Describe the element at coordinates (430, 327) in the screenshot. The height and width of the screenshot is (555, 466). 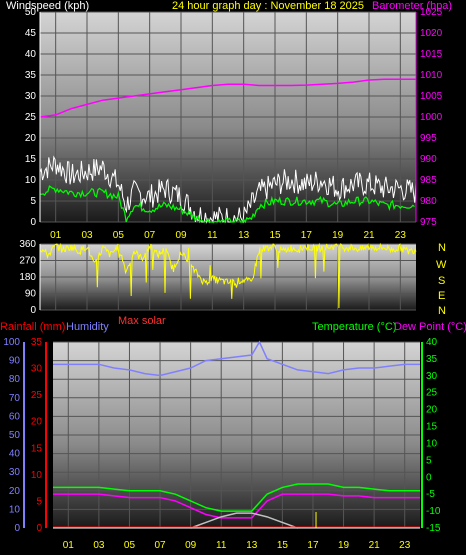
I see `dewpoint-label: Dew Point (°C)` at that location.